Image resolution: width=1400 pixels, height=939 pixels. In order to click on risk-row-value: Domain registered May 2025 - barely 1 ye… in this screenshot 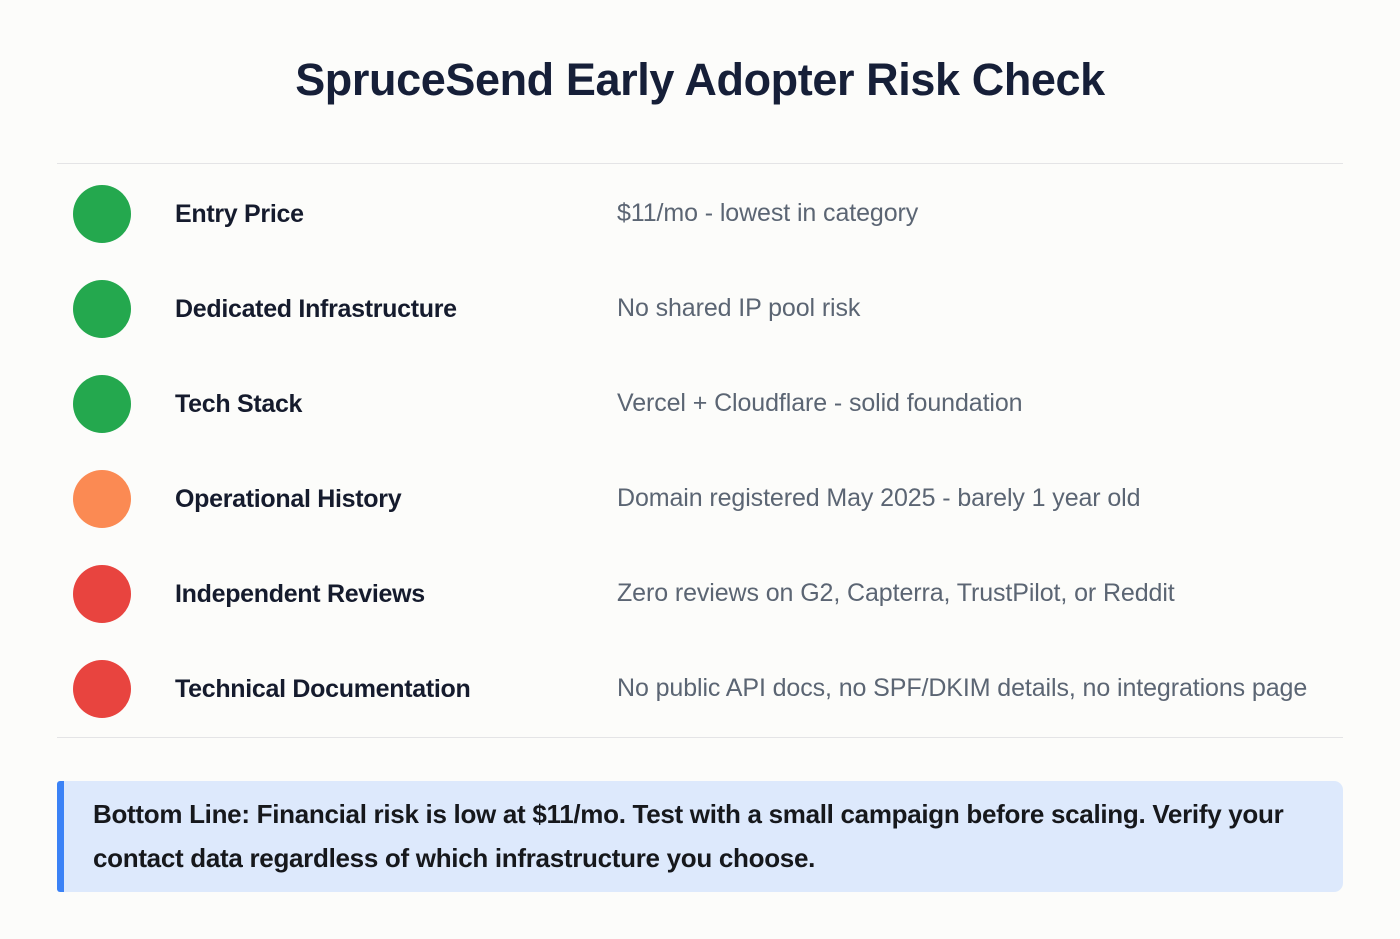, I will do `click(879, 498)`.